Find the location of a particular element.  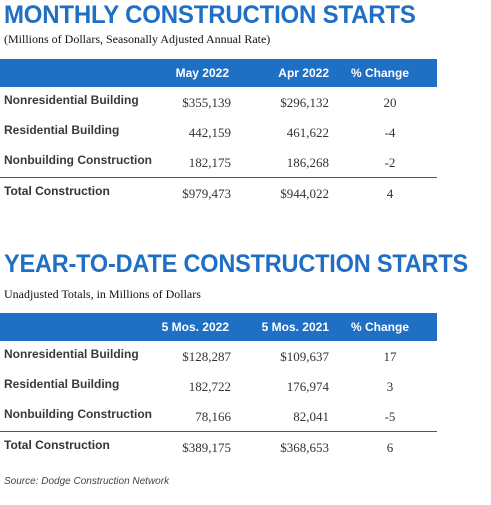

row-value-change: -4 is located at coordinates (390, 132).